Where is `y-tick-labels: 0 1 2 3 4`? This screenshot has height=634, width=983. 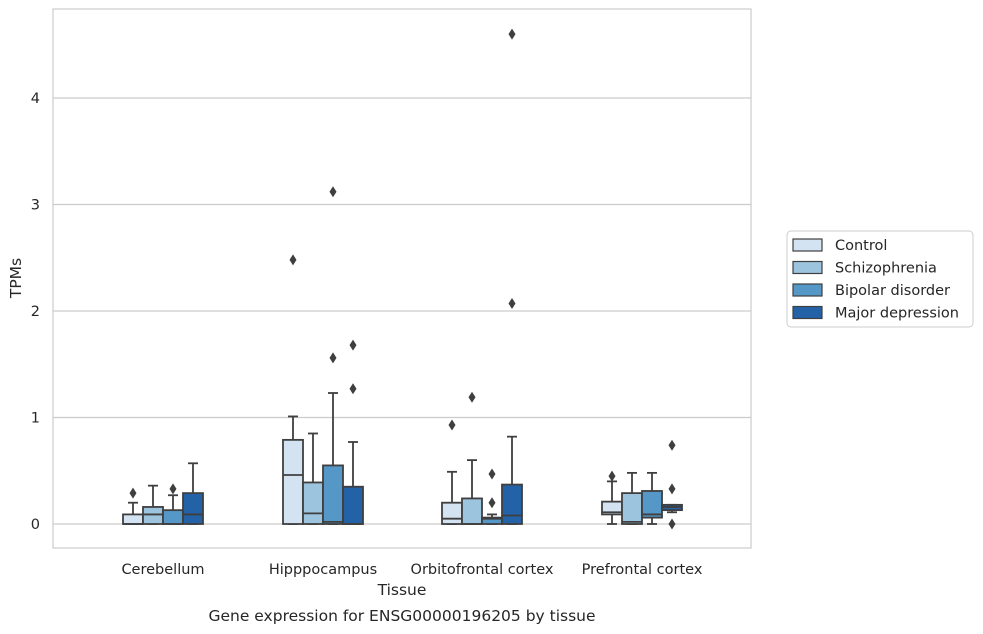
y-tick-labels: 0 1 2 3 4 is located at coordinates (35, 312).